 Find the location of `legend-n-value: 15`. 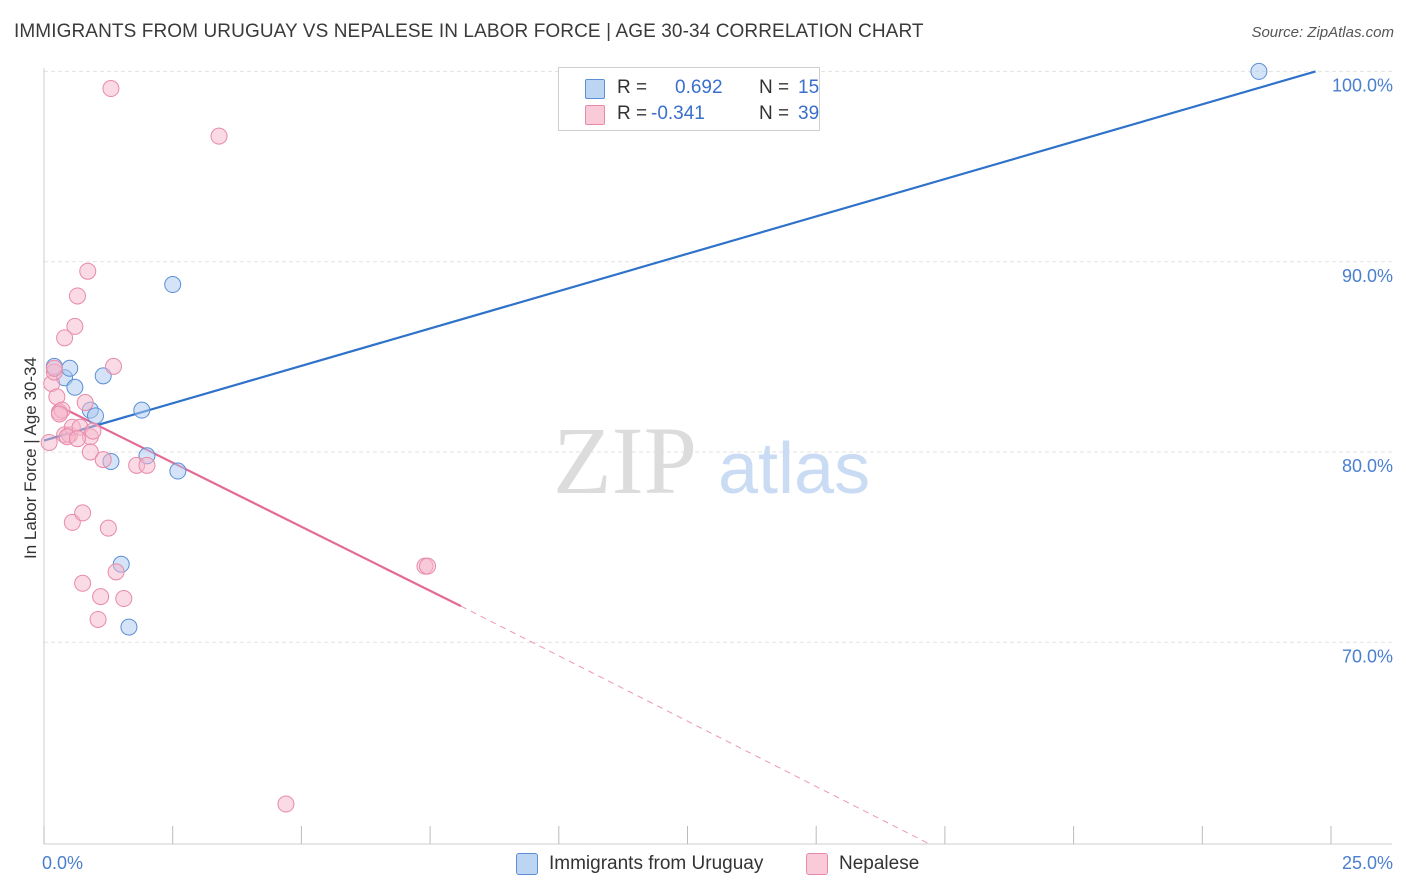

legend-n-value: 15 is located at coordinates (809, 87).